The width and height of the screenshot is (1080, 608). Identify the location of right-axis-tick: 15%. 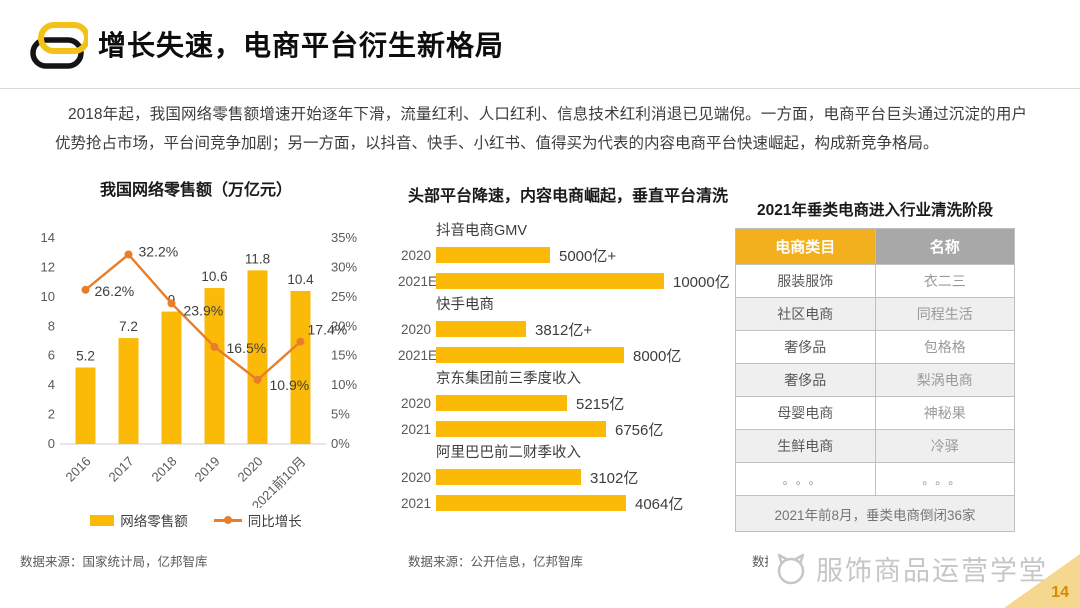
(344, 355).